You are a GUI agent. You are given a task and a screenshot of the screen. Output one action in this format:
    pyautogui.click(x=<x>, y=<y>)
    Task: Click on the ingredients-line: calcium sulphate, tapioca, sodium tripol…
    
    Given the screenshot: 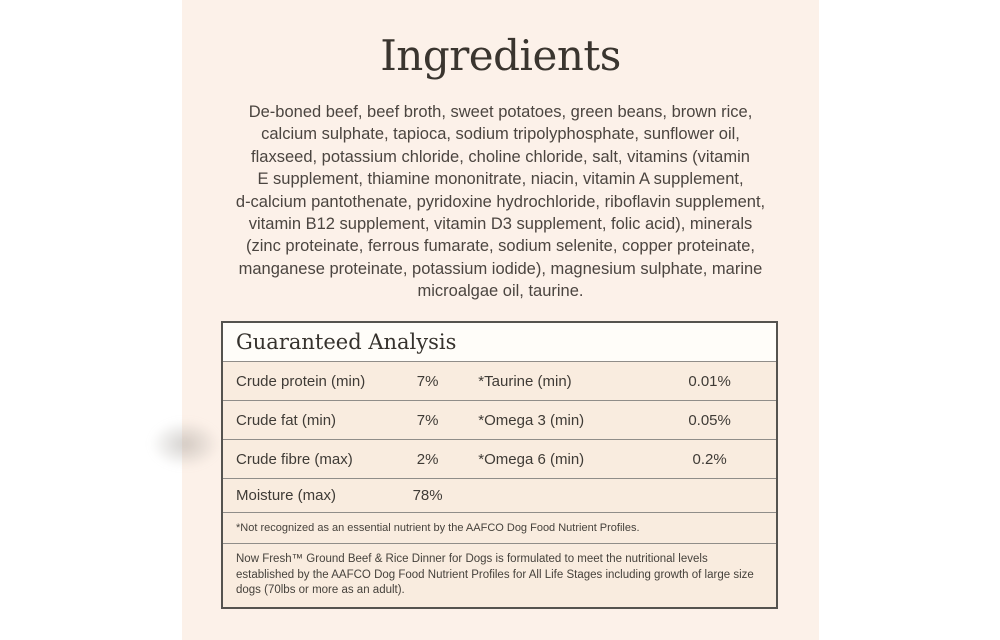 What is the action you would take?
    pyautogui.click(x=500, y=134)
    